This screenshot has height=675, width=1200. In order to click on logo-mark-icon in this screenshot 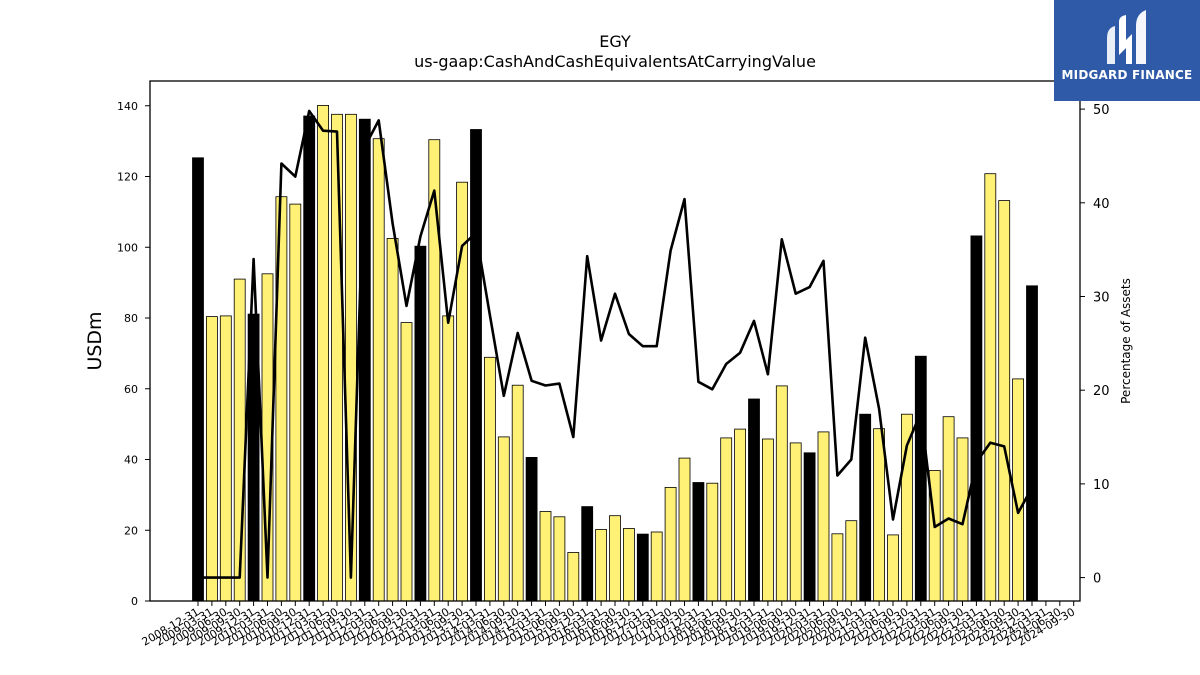, I will do `click(1126, 37)`.